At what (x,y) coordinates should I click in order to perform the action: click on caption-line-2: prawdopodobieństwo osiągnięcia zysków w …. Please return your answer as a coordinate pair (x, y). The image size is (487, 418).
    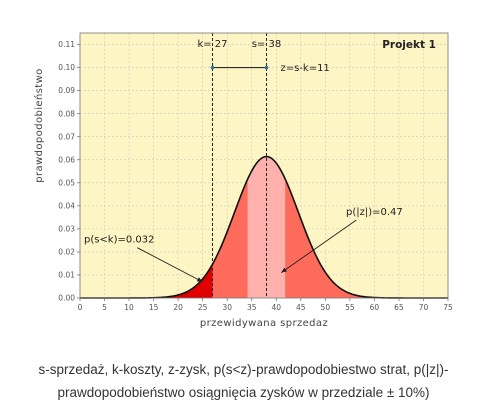
    Looking at the image, I should click on (243, 392).